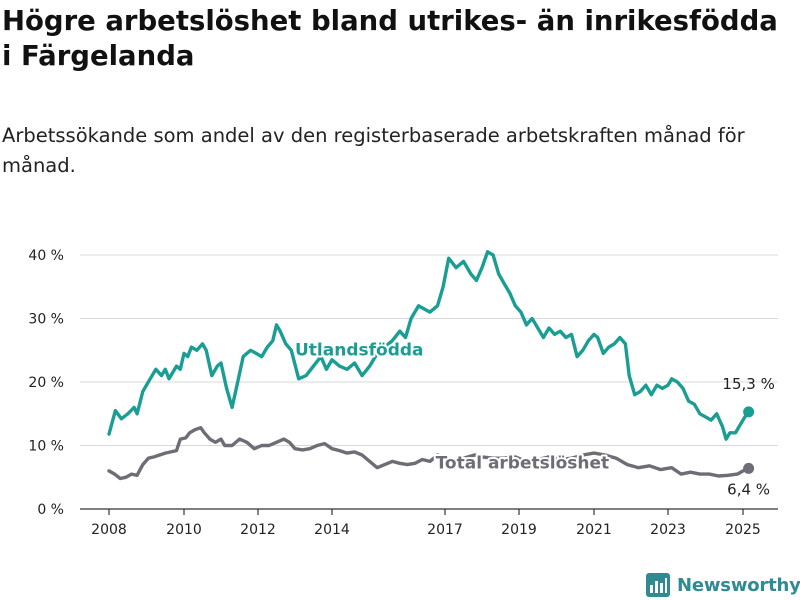  Describe the element at coordinates (519, 530) in the screenshot. I see `x-tick-label: 2019` at that location.